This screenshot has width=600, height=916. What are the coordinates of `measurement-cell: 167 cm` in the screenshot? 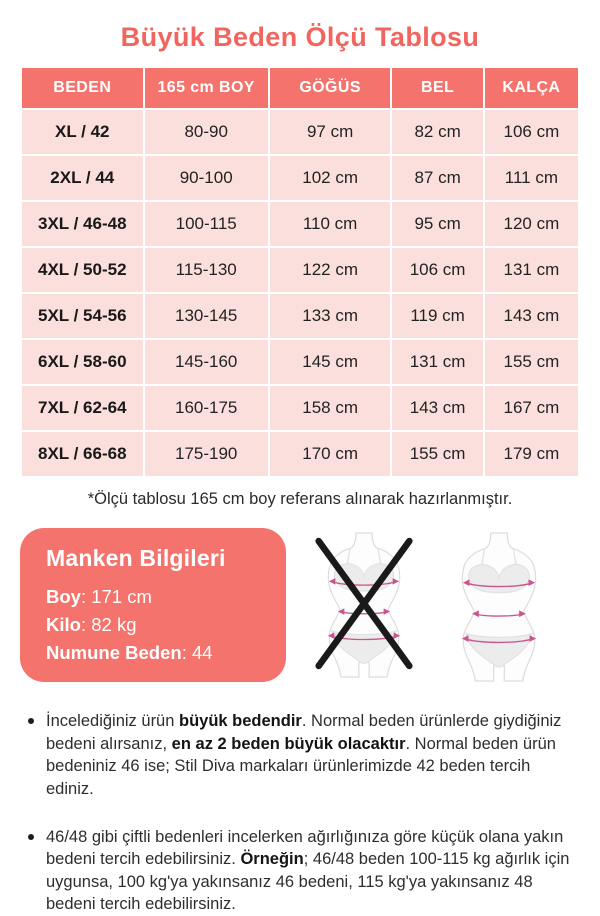 It's located at (531, 408).